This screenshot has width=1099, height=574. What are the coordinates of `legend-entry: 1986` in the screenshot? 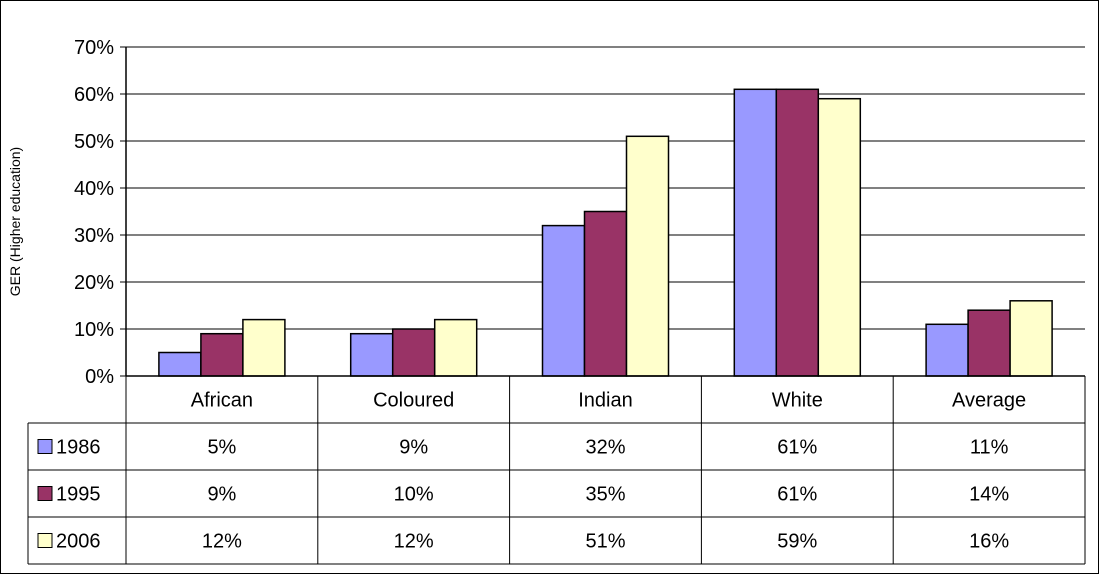 It's located at (78, 448).